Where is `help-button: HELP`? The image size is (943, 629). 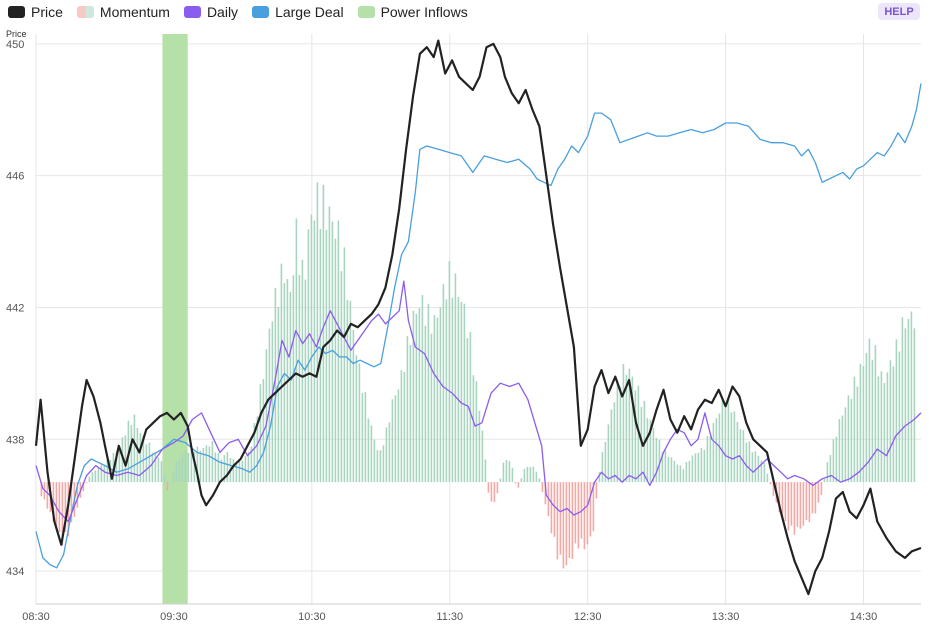
help-button: HELP is located at coordinates (899, 11).